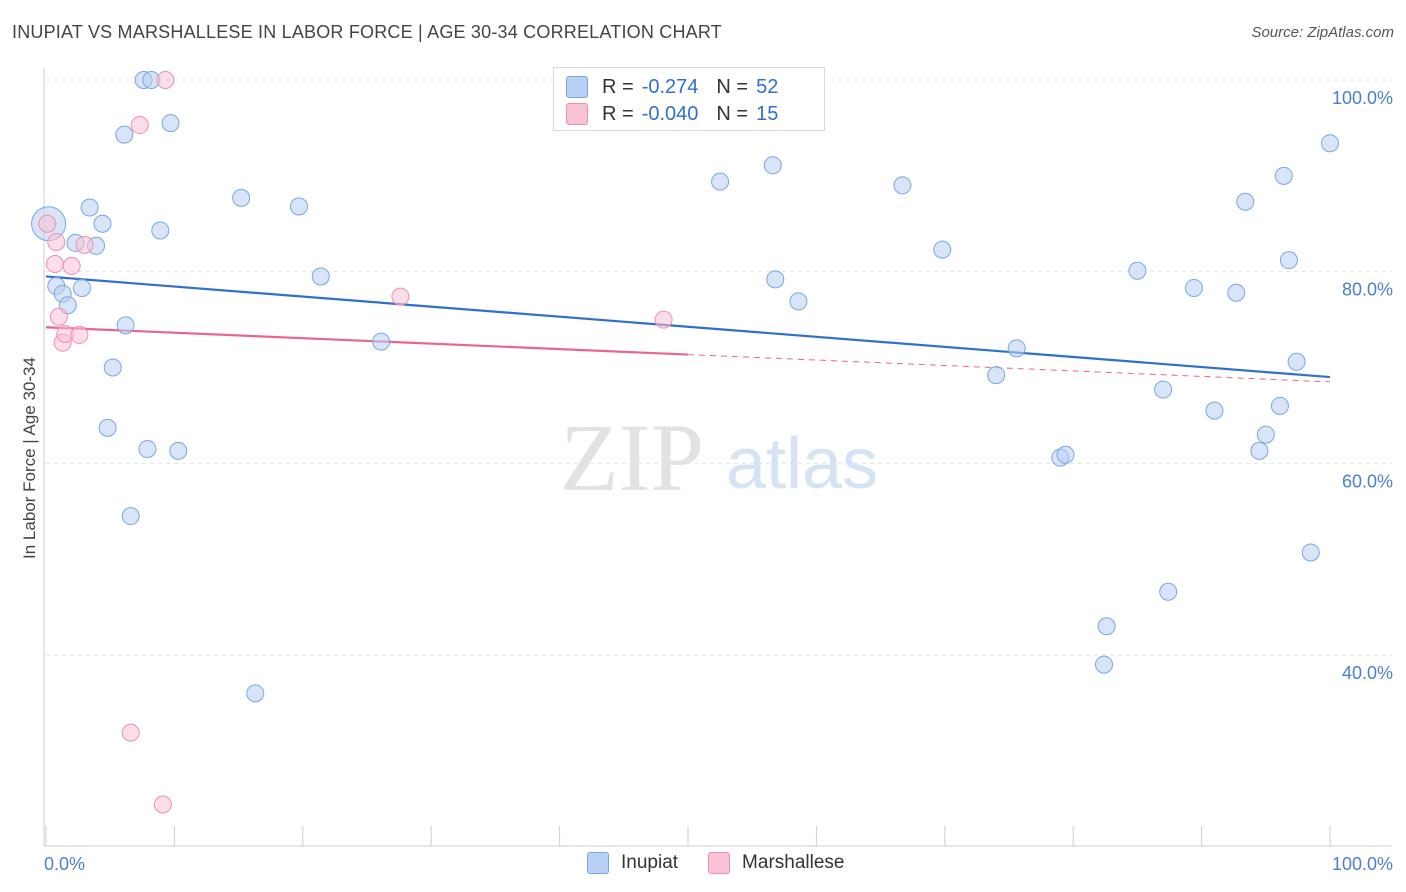  I want to click on y-tick-label: 100.0%, so click(1362, 98).